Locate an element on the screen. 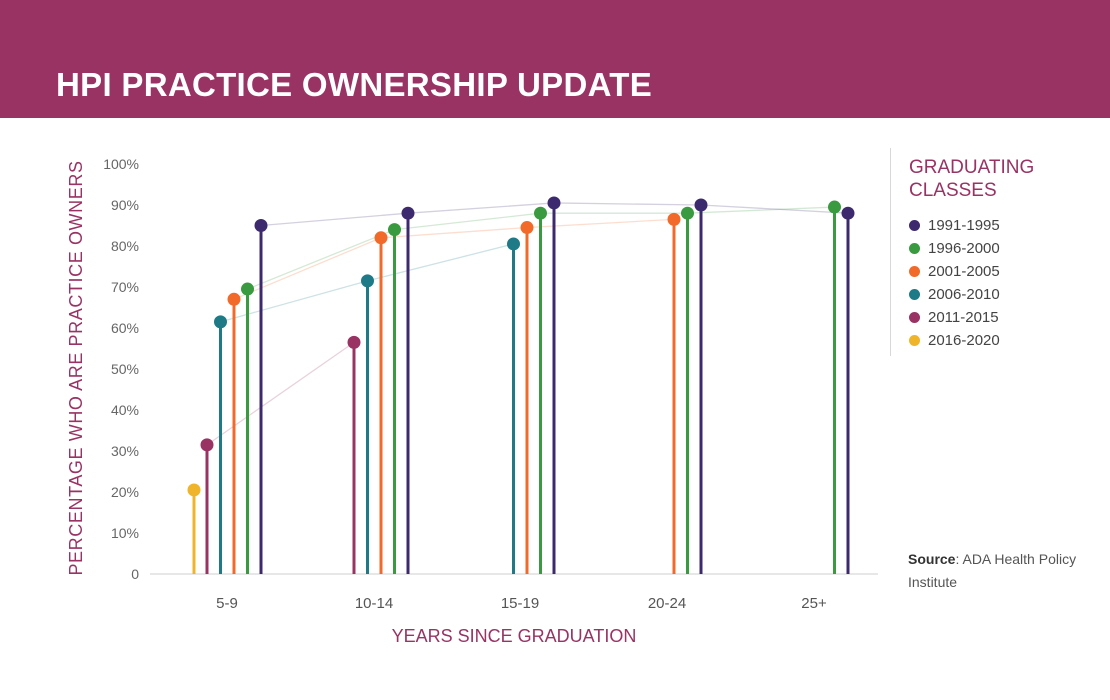  x-axis-title: YEARS SINCE GRADUATION is located at coordinates (514, 636).